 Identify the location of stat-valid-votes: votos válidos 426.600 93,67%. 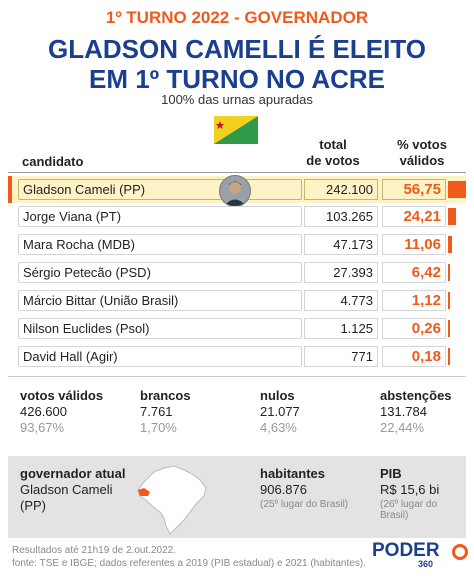
(62, 411).